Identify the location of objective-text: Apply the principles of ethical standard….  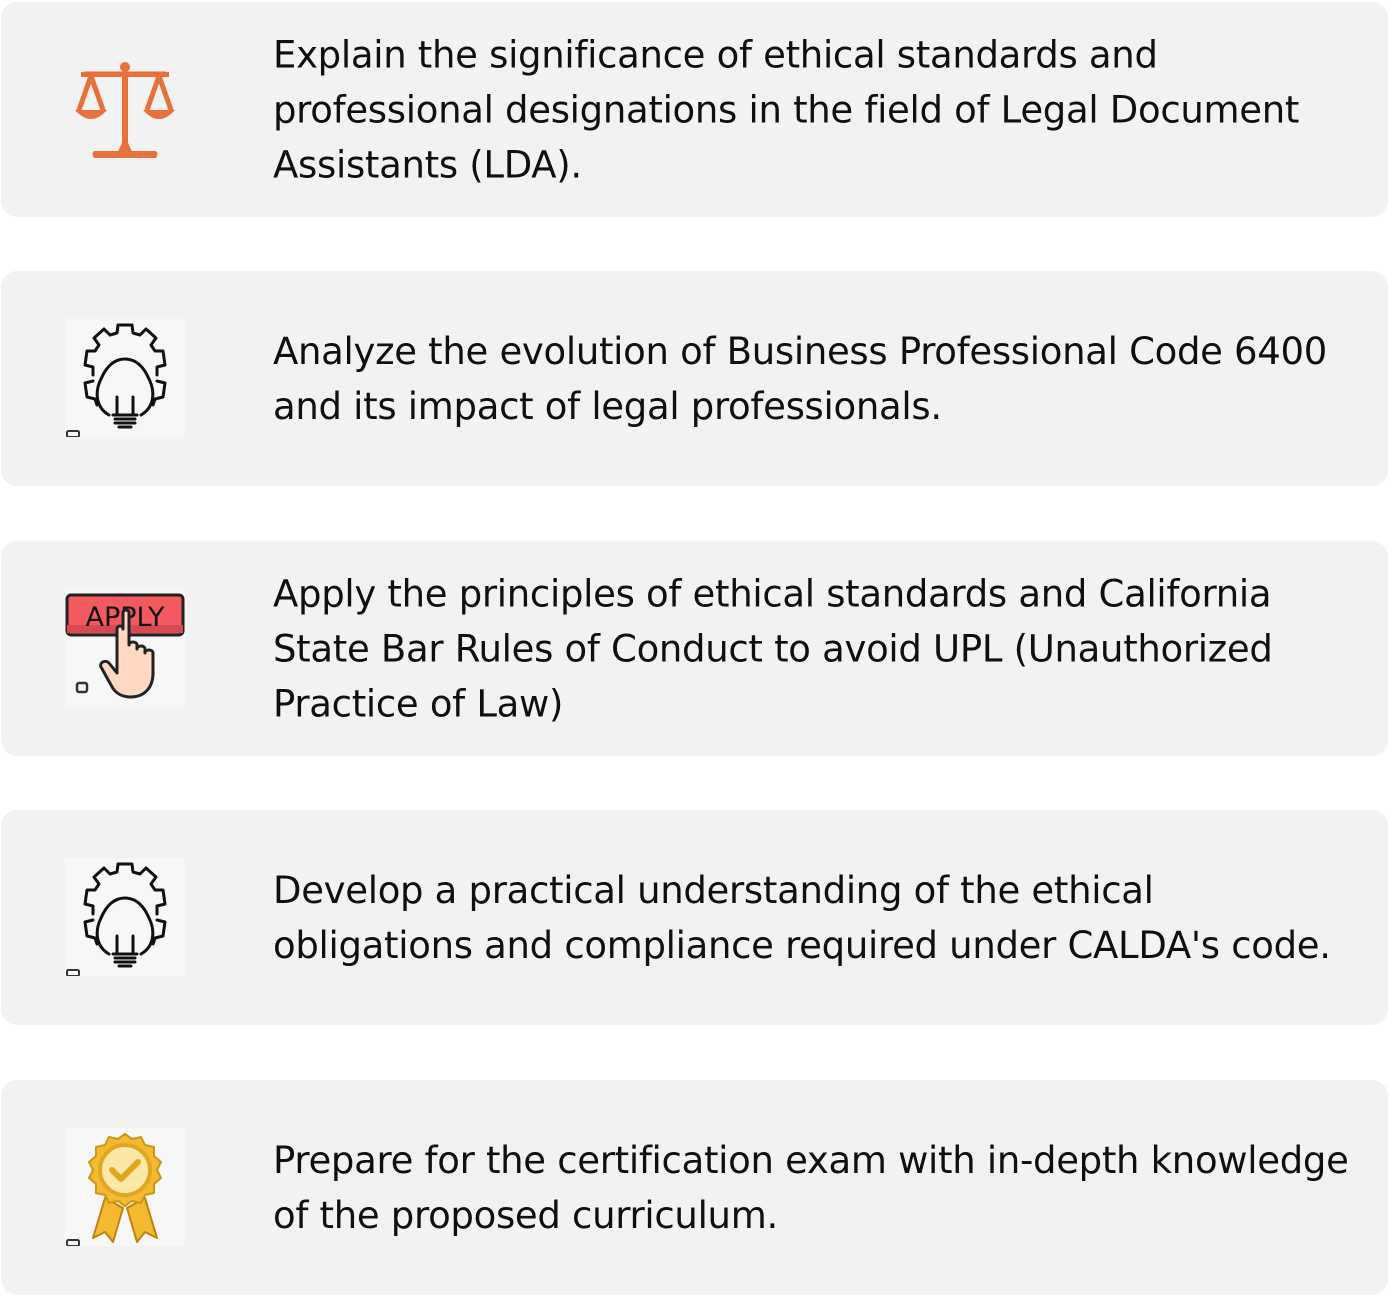
(773, 648).